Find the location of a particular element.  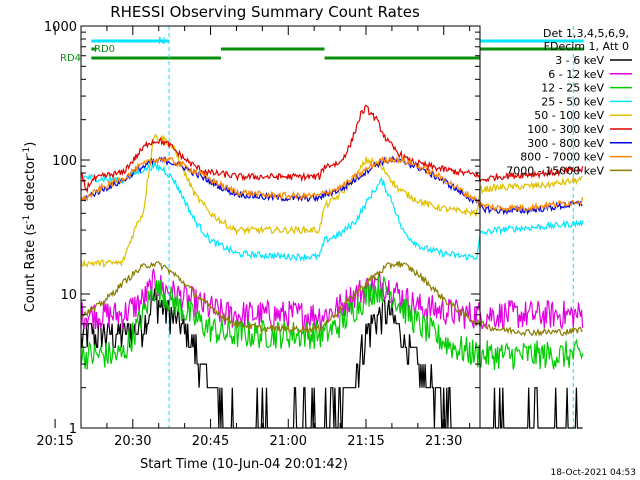

y-axis-title-sup2: -1 is located at coordinates (27, 151).